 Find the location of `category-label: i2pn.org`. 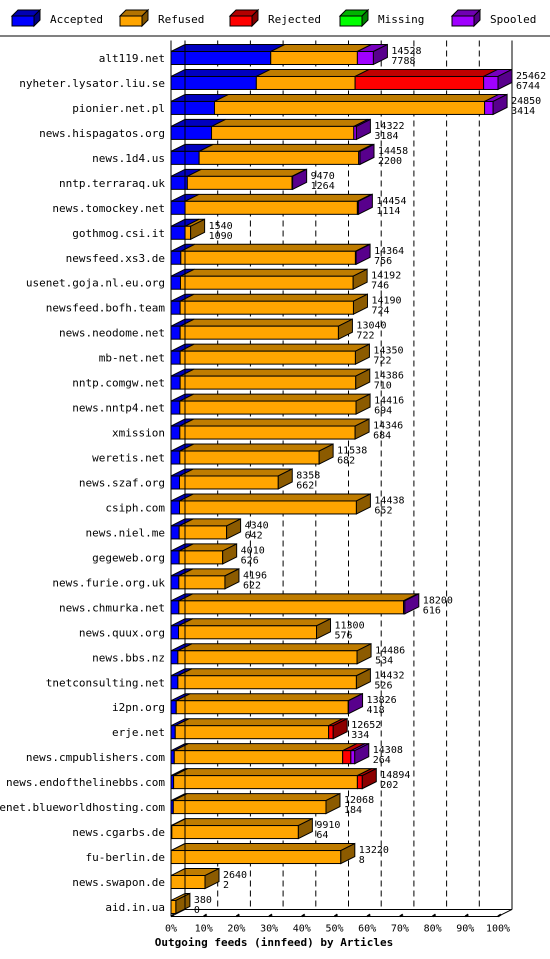

category-label: i2pn.org is located at coordinates (138, 707).